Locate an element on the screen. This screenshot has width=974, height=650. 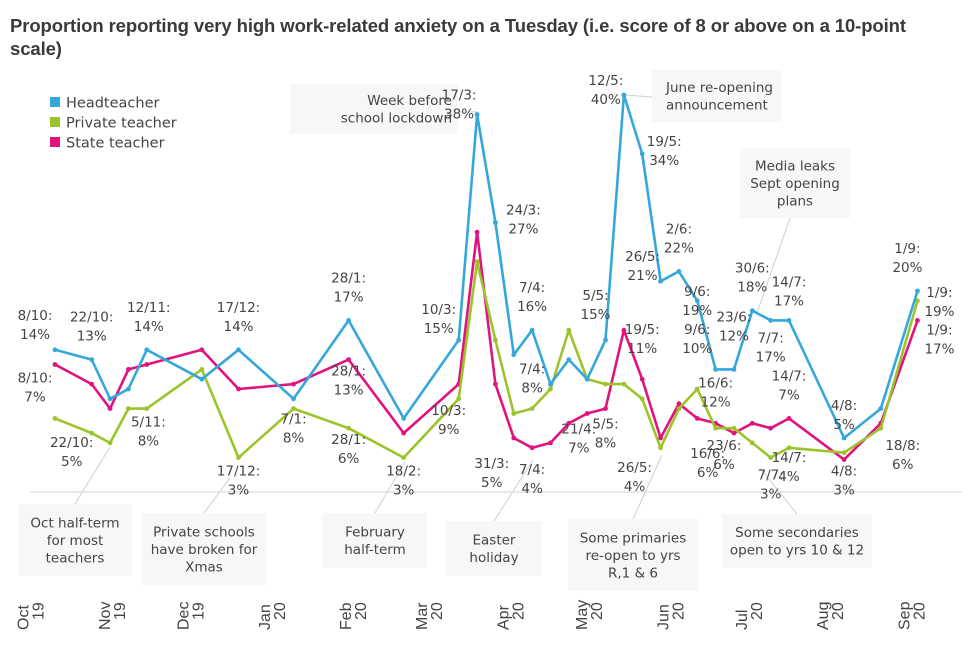
data-label-text: 12% is located at coordinates (734, 336).